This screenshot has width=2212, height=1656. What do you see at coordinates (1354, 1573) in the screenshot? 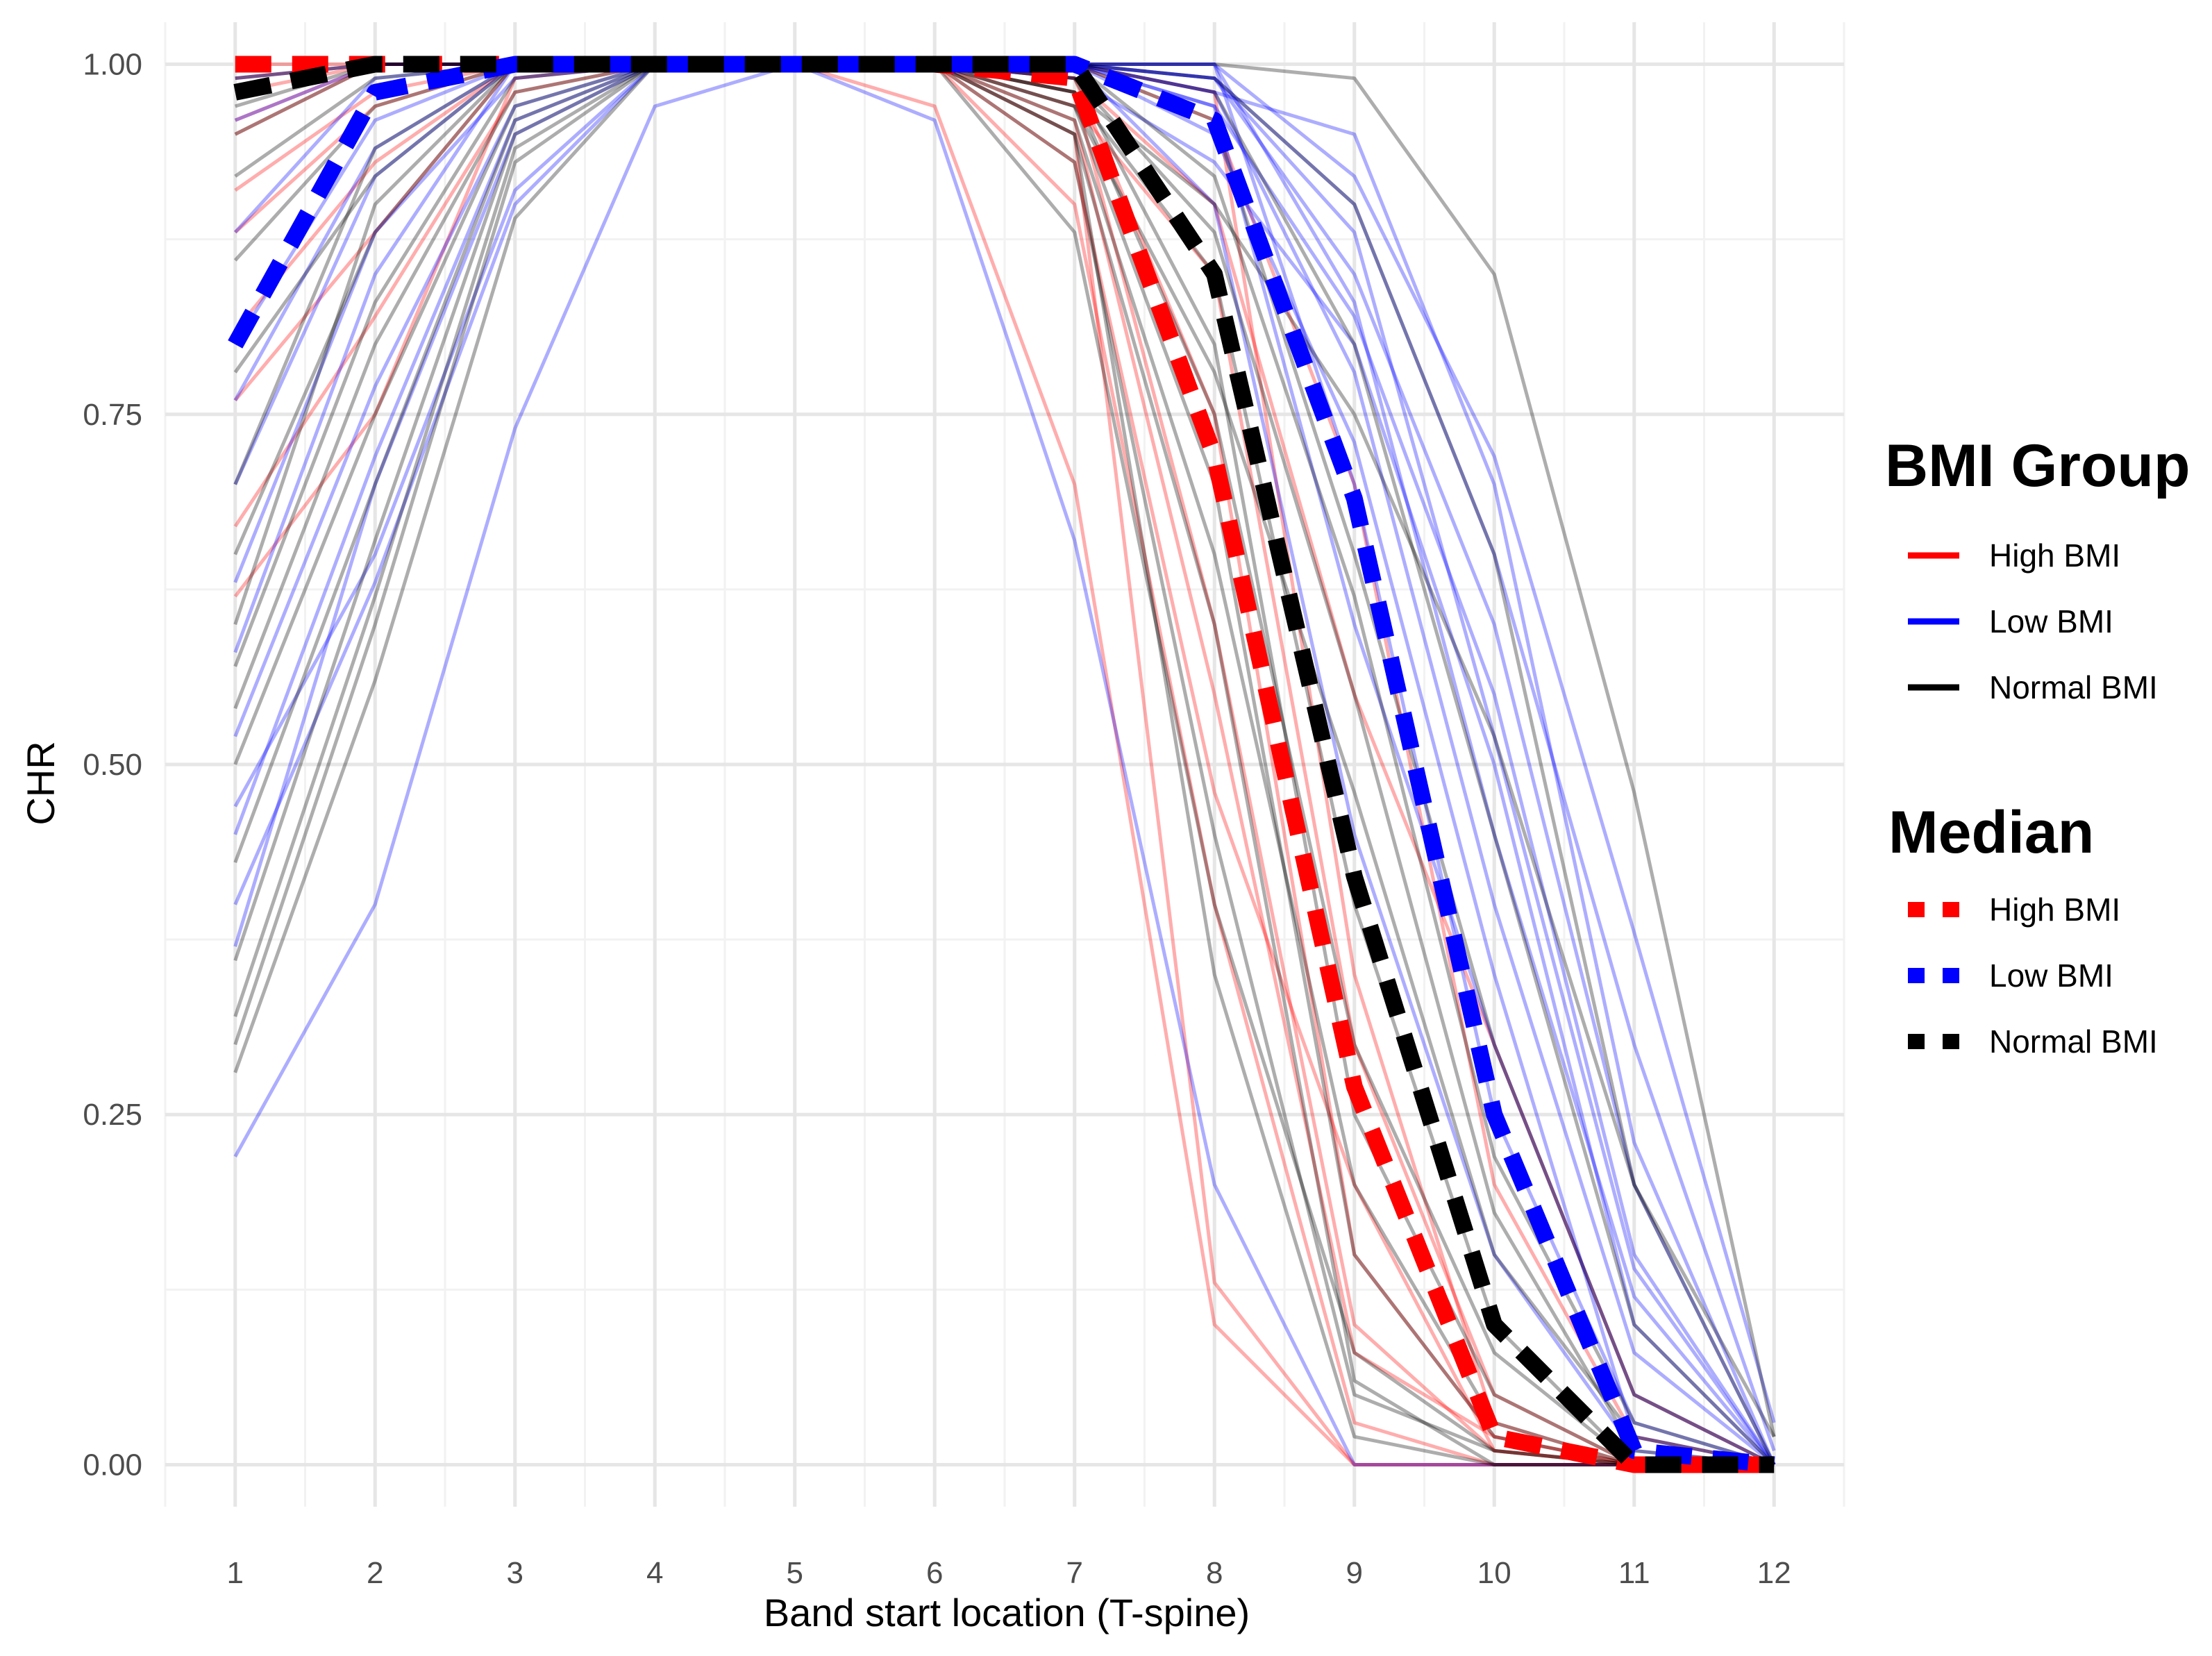
I see `x-tick-label: 9` at bounding box center [1354, 1573].